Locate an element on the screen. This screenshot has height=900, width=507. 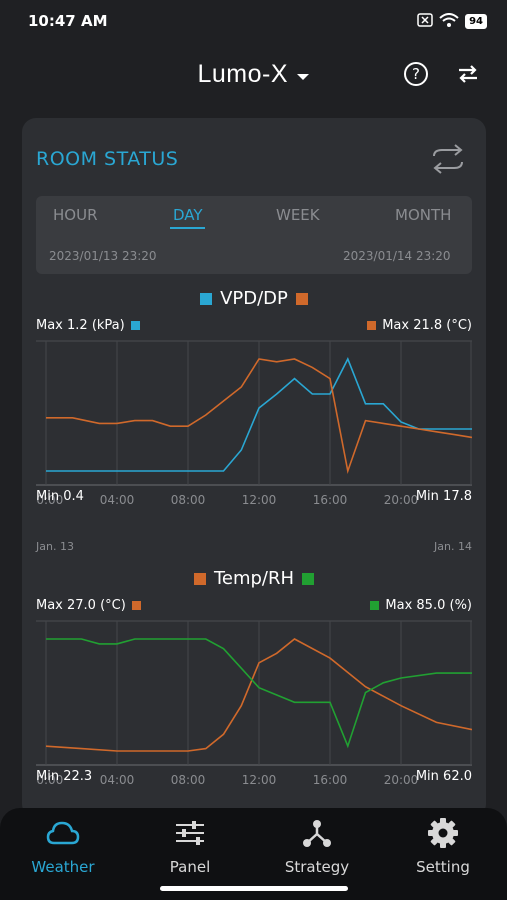
x-end-day: Jan. 14 is located at coordinates (453, 546).